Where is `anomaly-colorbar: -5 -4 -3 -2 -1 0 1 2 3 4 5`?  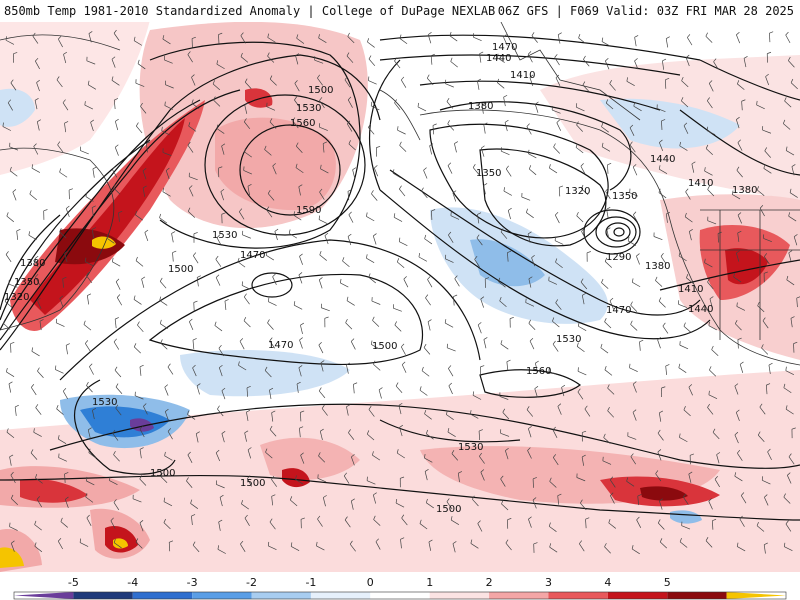 anomaly-colorbar: -5 -4 -3 -2 -1 0 1 2 3 4 5 is located at coordinates (400, 586).